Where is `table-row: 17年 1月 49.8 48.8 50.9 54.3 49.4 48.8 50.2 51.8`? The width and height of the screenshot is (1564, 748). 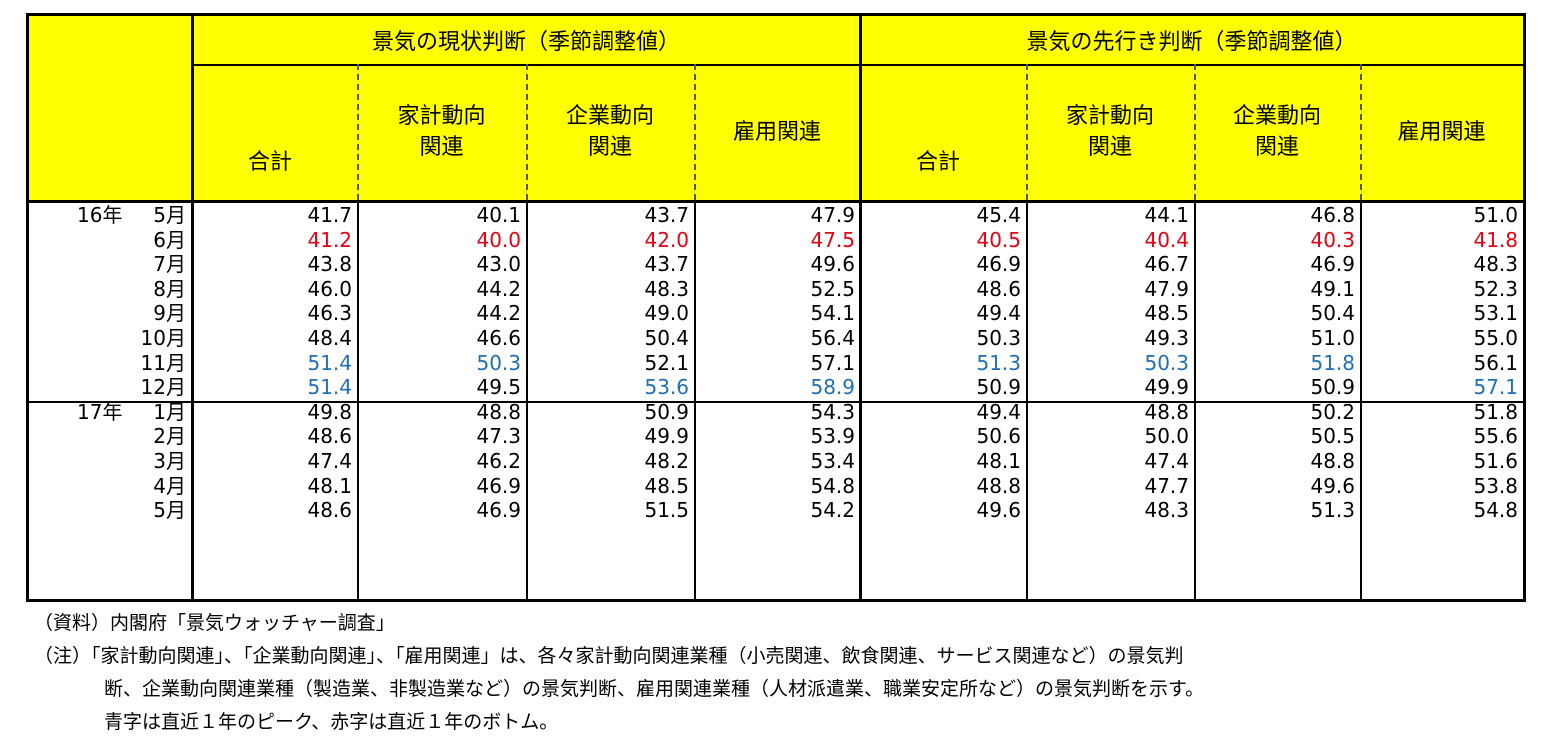 table-row: 17年 1月 49.8 48.8 50.9 54.3 49.4 48.8 50.2 51.8 is located at coordinates (776, 412).